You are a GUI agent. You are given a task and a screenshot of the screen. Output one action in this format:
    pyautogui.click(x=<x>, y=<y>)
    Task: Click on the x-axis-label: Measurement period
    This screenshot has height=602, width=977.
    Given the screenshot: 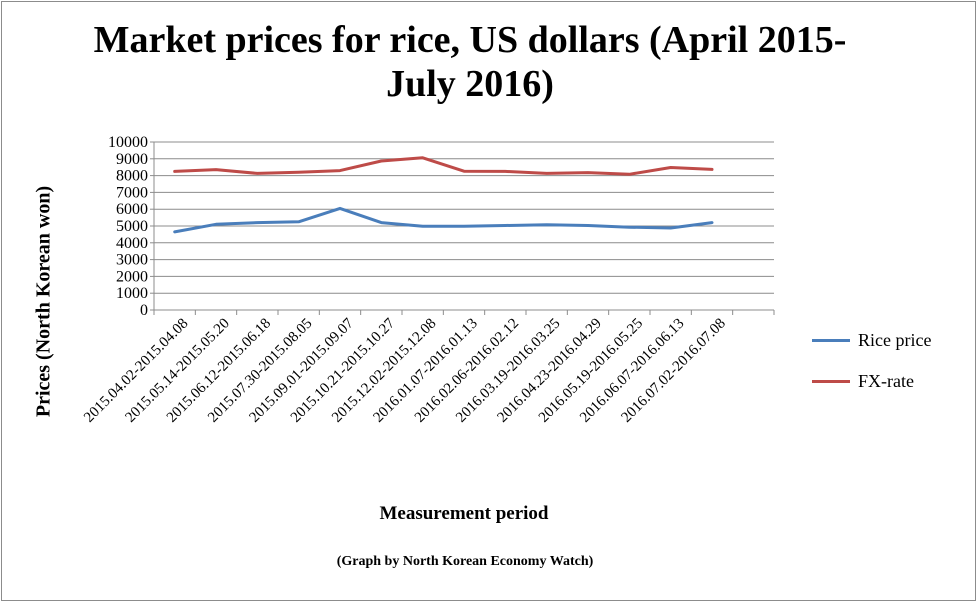 What is the action you would take?
    pyautogui.click(x=464, y=513)
    